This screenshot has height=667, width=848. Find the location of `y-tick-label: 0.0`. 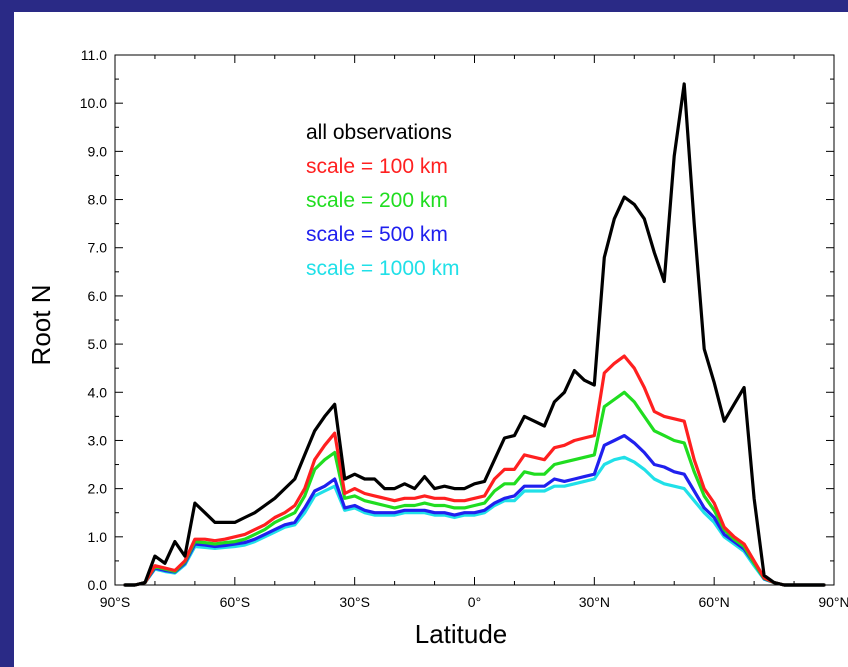

y-tick-label: 0.0 is located at coordinates (98, 585).